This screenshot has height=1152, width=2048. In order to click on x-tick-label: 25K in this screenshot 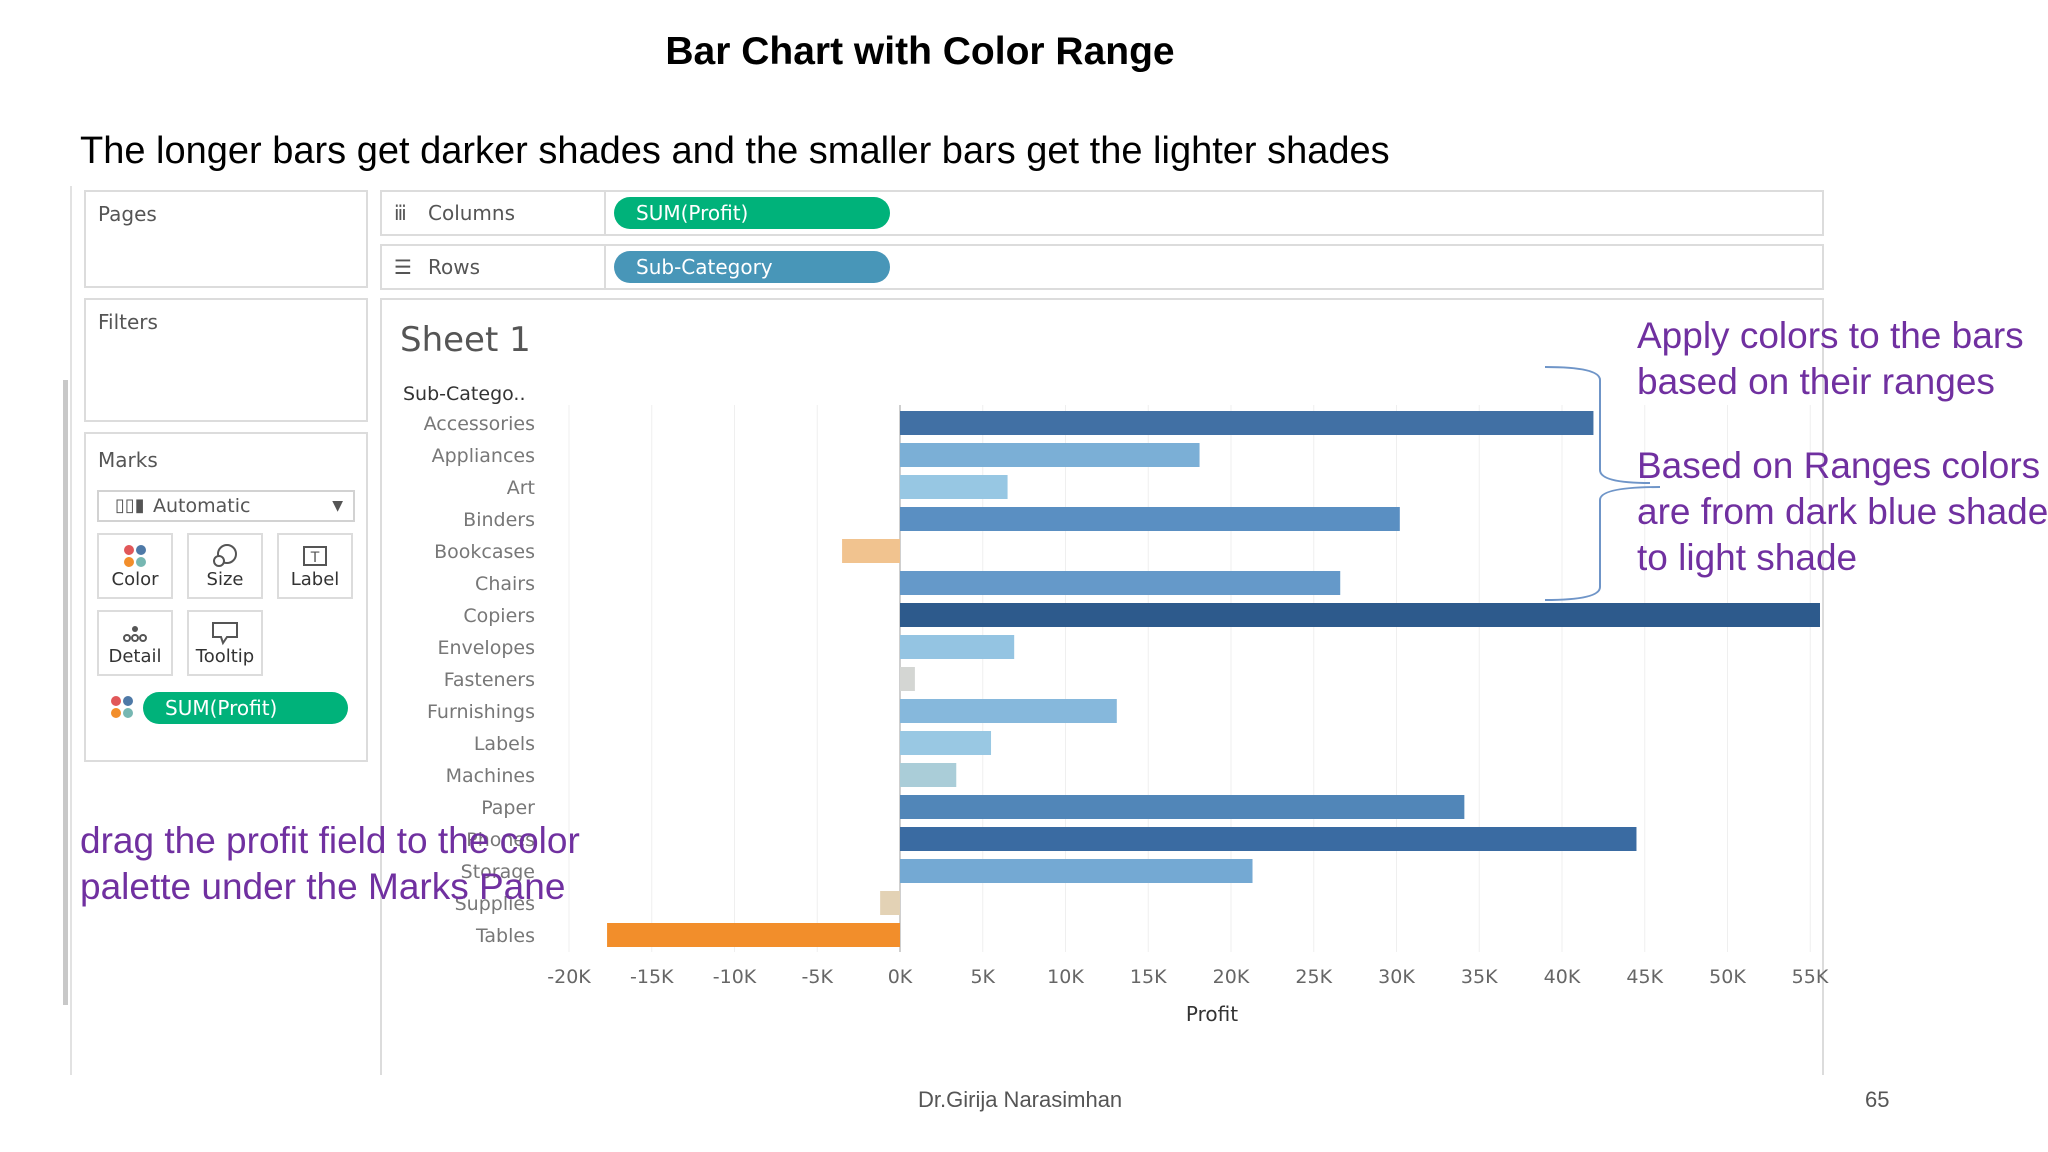, I will do `click(1313, 977)`.